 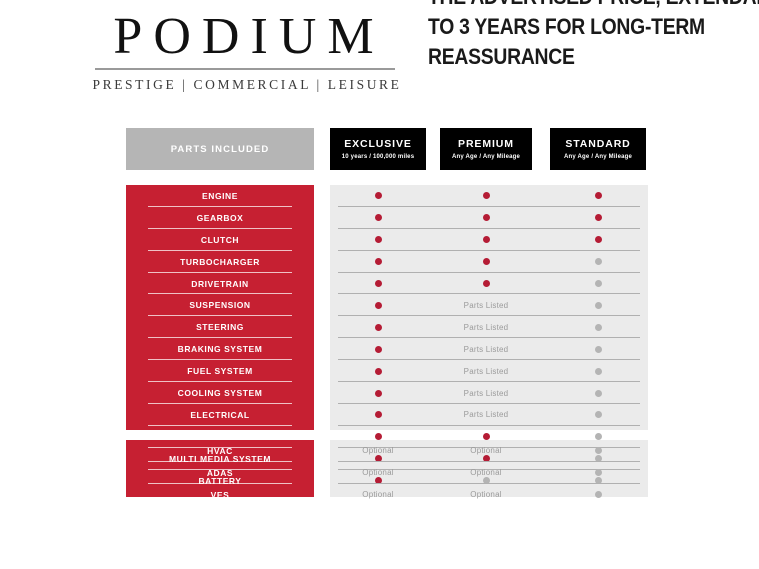 I want to click on plan-subtitle-exclusive: 10 years / 100,000 miles, so click(x=378, y=157).